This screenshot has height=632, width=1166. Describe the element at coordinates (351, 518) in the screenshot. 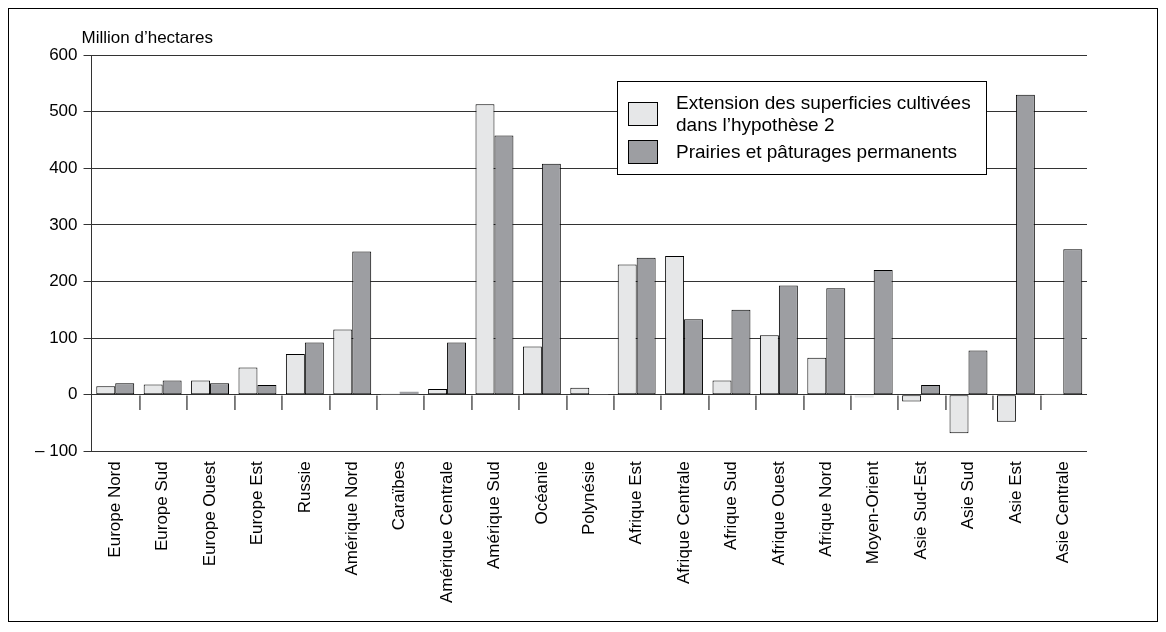

I see `x-tick-label: Amérique Nord` at that location.